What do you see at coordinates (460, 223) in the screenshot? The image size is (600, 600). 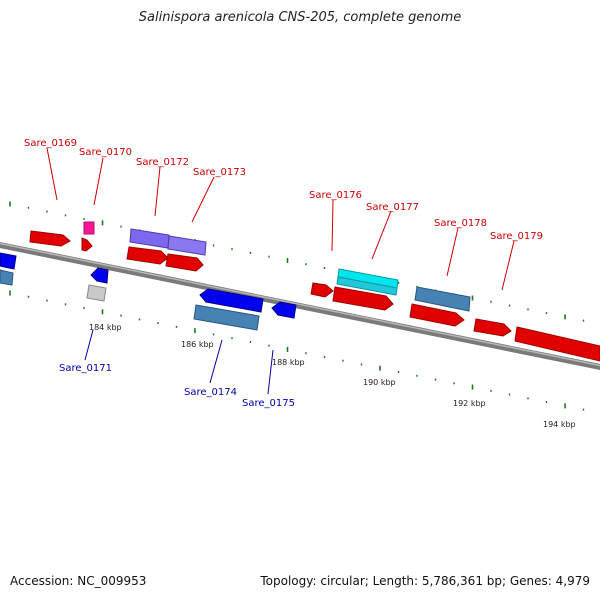 I see `label-sare-0178: Sare_0178` at bounding box center [460, 223].